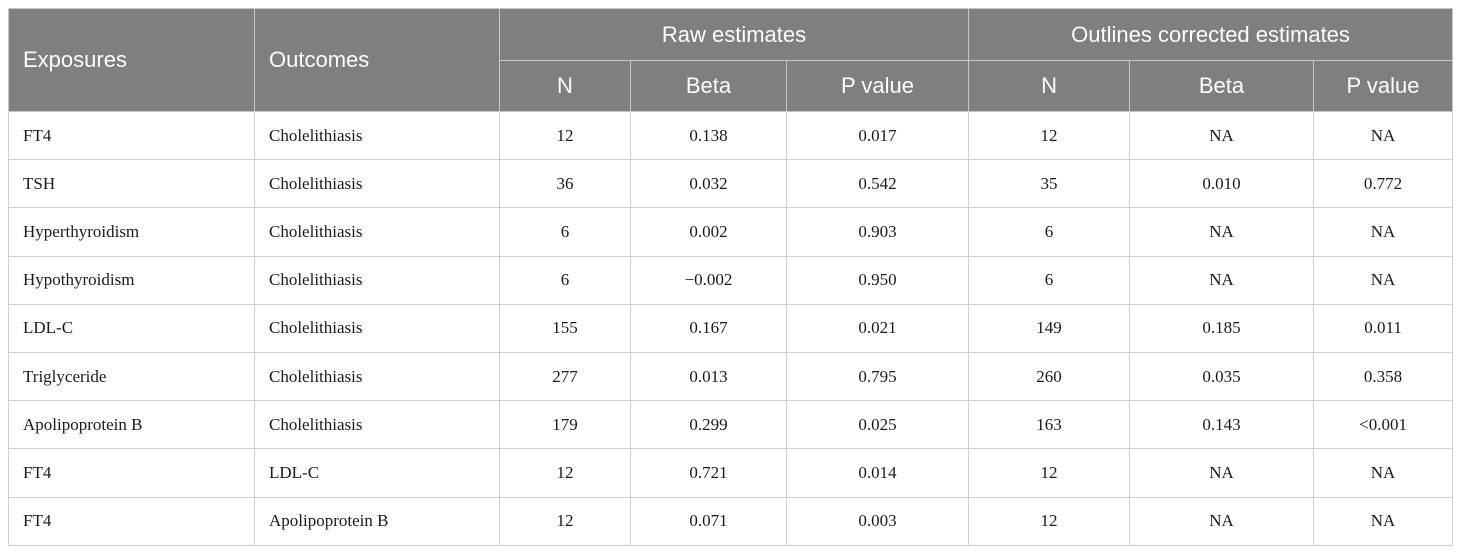 Image resolution: width=1460 pixels, height=554 pixels. Describe the element at coordinates (1383, 376) in the screenshot. I see `cell-corrected-p: 0.358` at that location.